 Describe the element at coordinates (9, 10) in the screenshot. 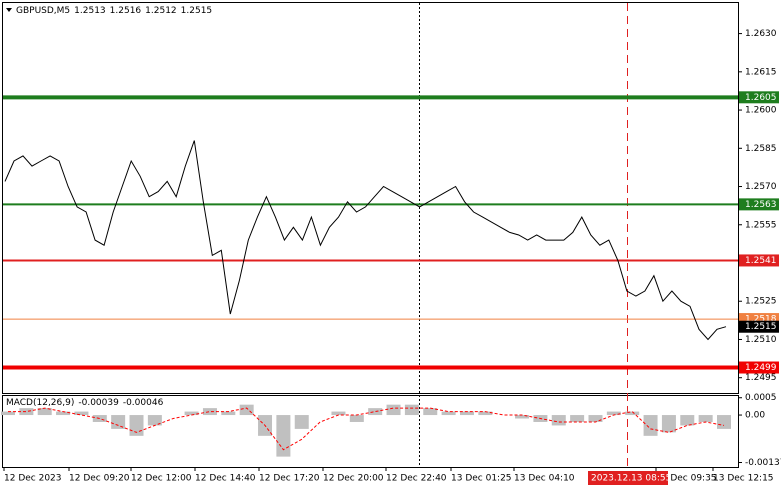

I see `symbol-arrow` at that location.